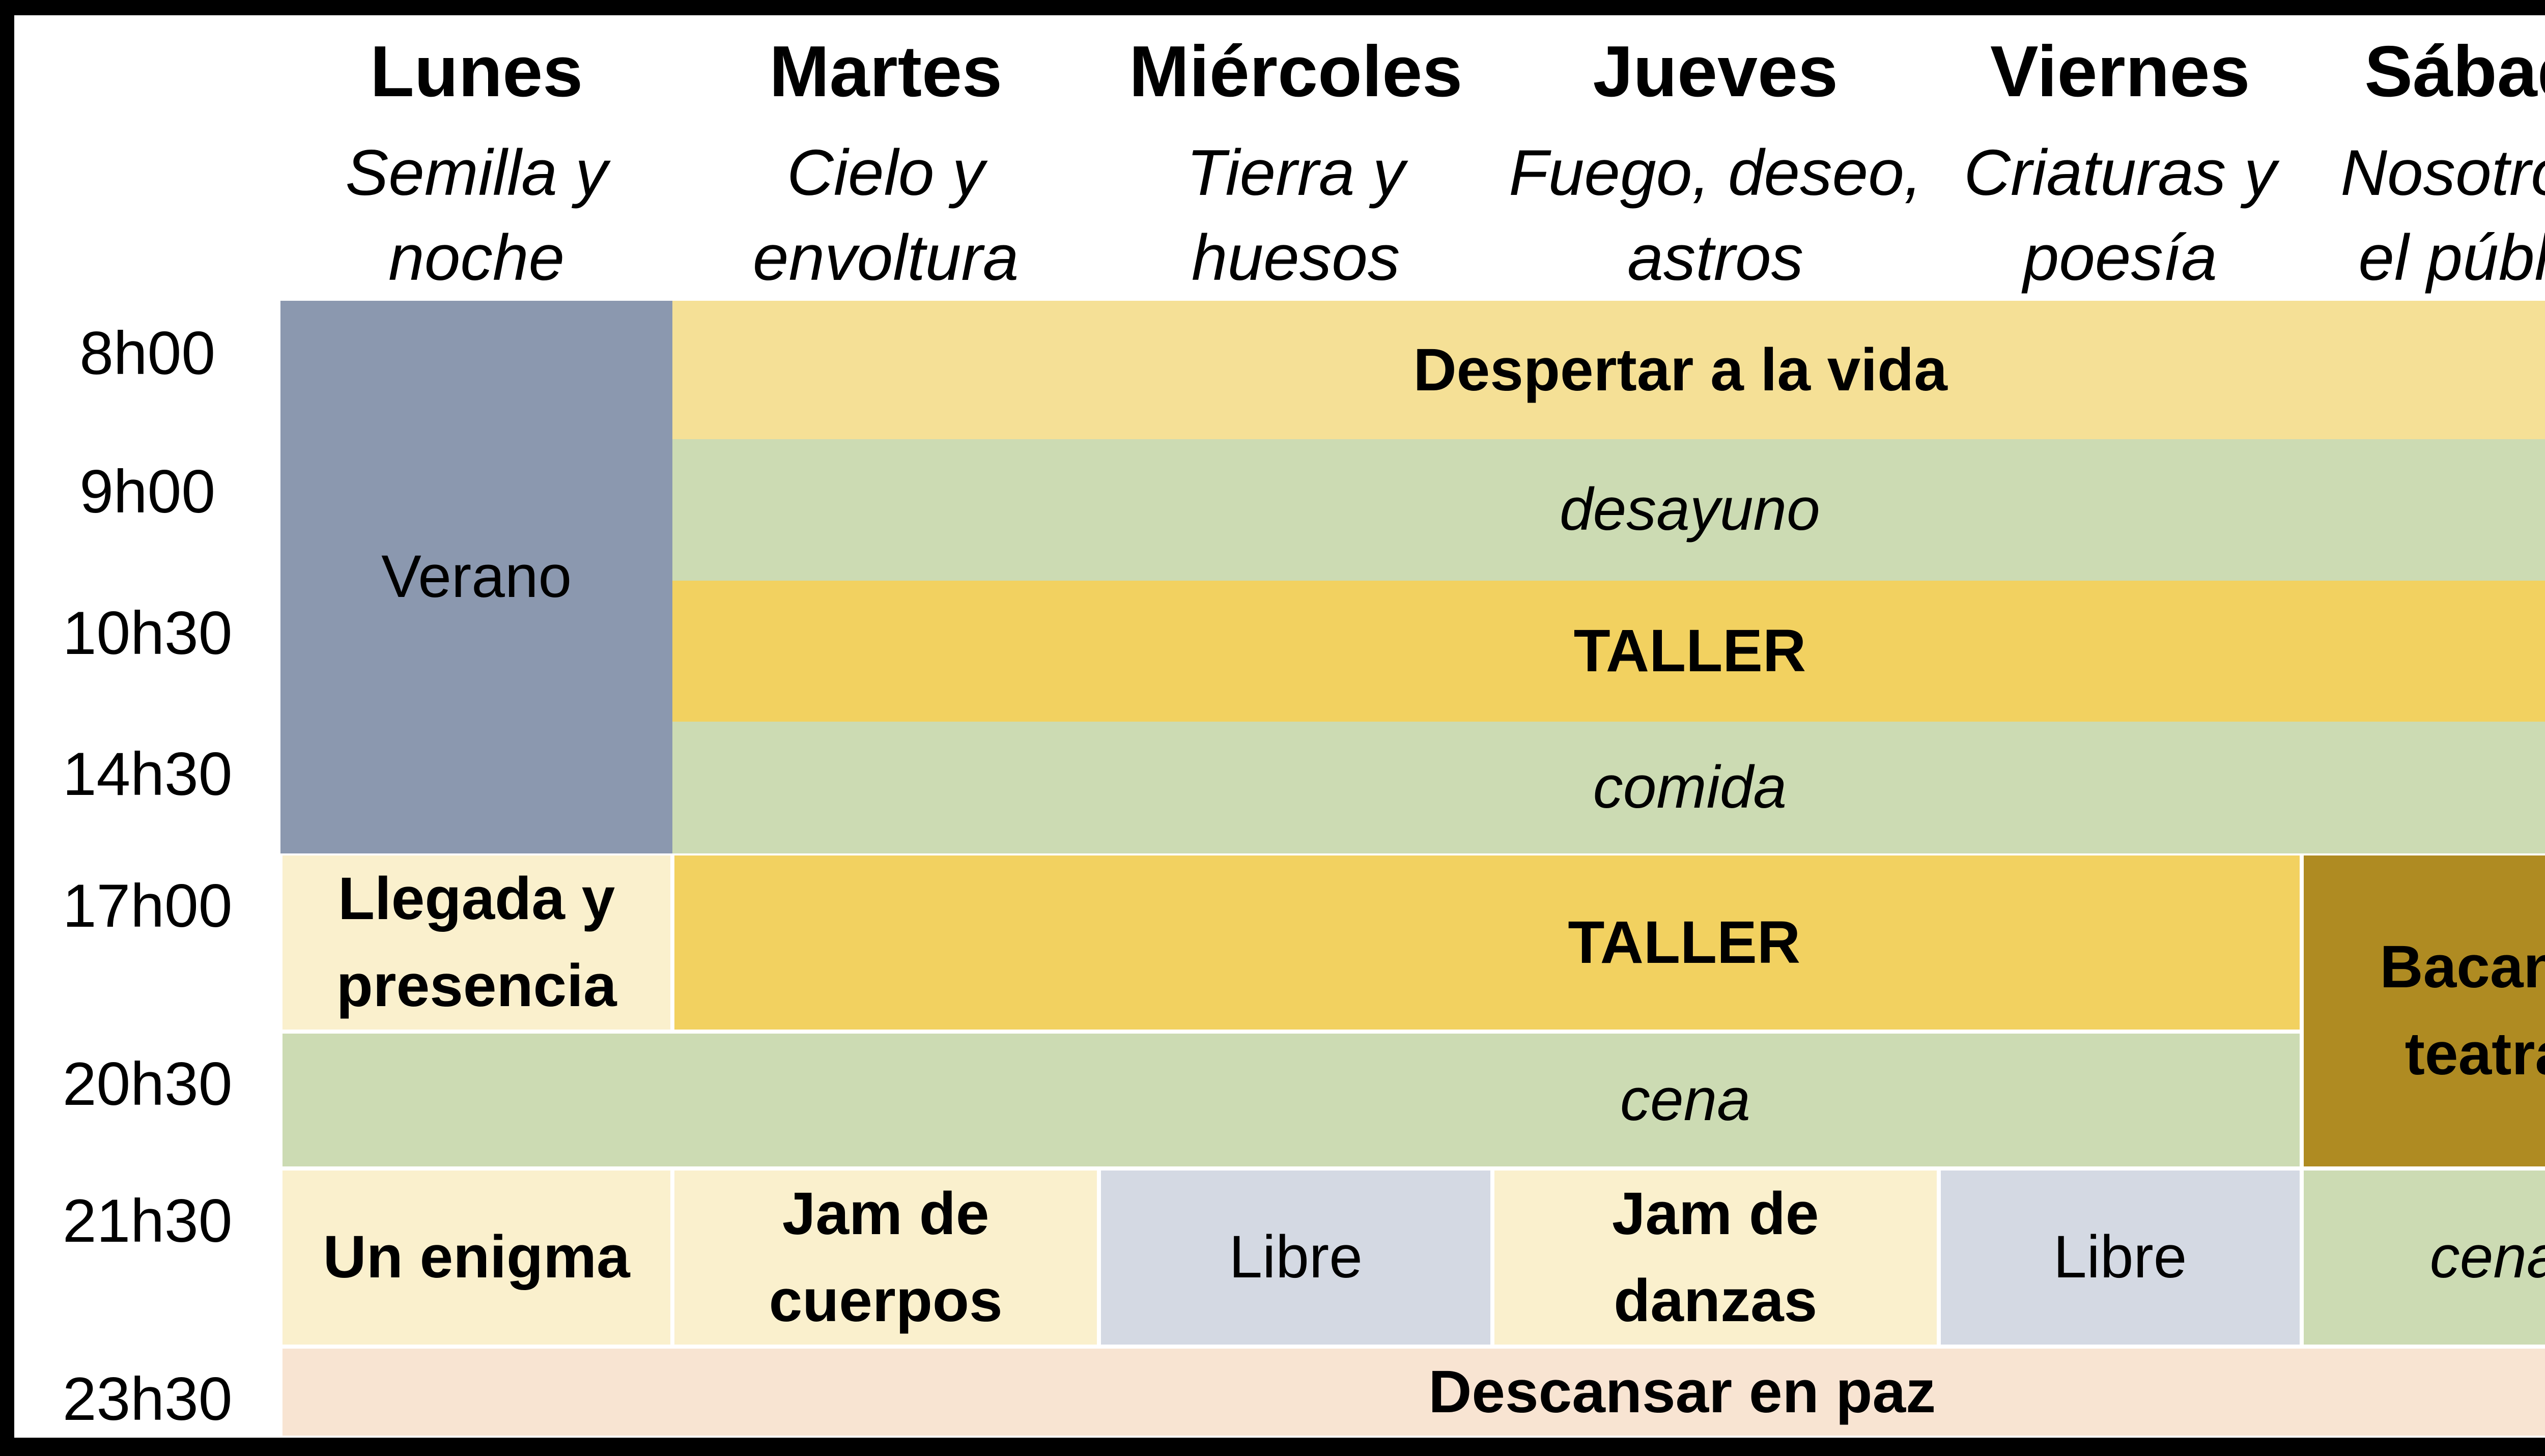 This screenshot has width=2545, height=1456. Describe the element at coordinates (476, 577) in the screenshot. I see `cell-verano: Verano` at that location.